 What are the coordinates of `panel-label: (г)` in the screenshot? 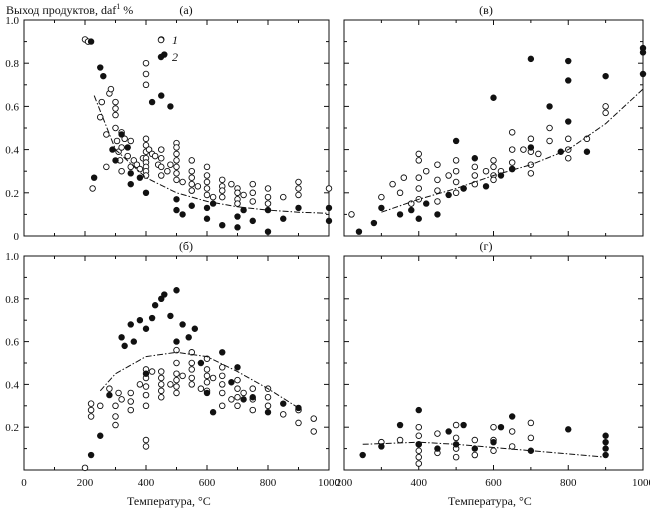 It's located at (486, 246).